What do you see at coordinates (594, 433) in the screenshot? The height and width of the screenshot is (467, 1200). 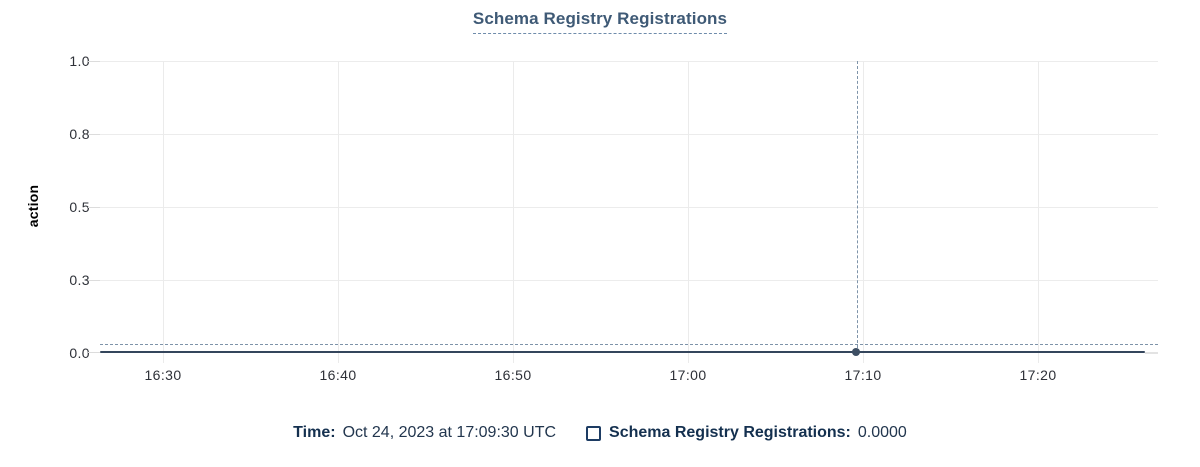 I see `legend-series-checkbox` at bounding box center [594, 433].